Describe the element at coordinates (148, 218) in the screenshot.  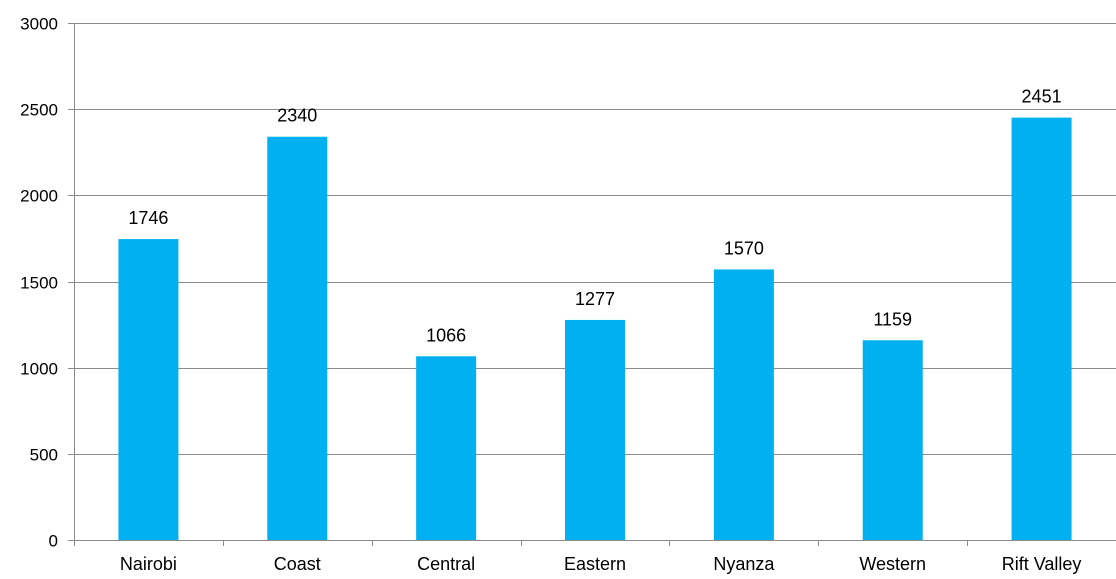
I see `data-label: 1746` at that location.